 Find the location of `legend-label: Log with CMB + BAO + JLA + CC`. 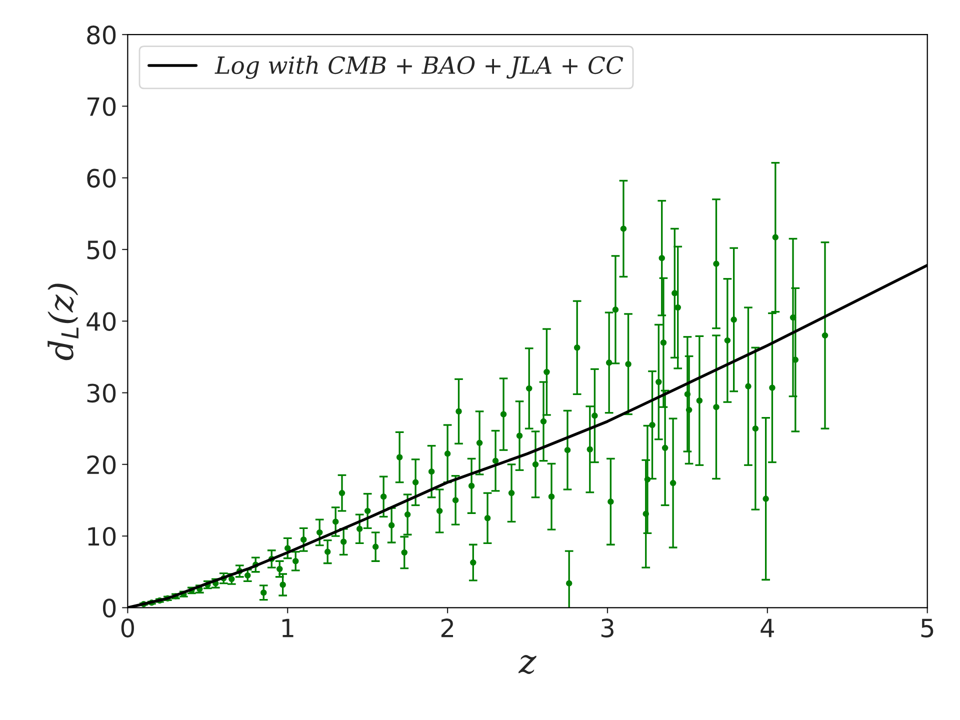

legend-label: Log with CMB + BAO + JLA + CC is located at coordinates (419, 67).